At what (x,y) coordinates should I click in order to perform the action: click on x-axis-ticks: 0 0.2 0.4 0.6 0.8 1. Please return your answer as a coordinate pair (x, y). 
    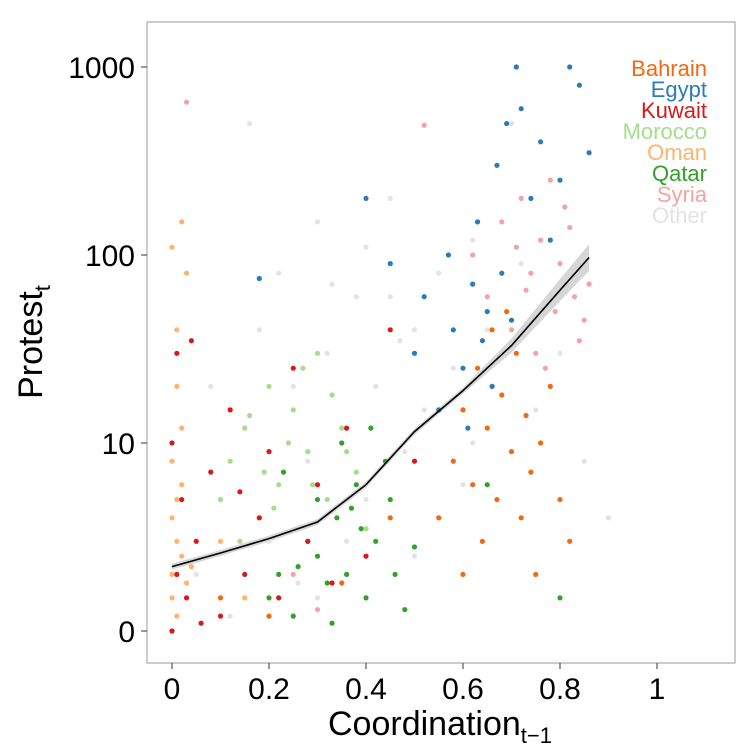
    Looking at the image, I should click on (415, 684).